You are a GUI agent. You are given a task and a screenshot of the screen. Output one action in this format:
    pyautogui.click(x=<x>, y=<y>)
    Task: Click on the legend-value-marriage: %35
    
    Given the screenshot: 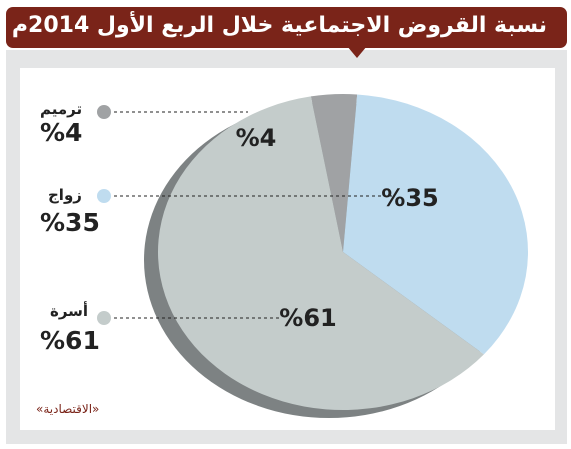 What is the action you would take?
    pyautogui.click(x=70, y=222)
    